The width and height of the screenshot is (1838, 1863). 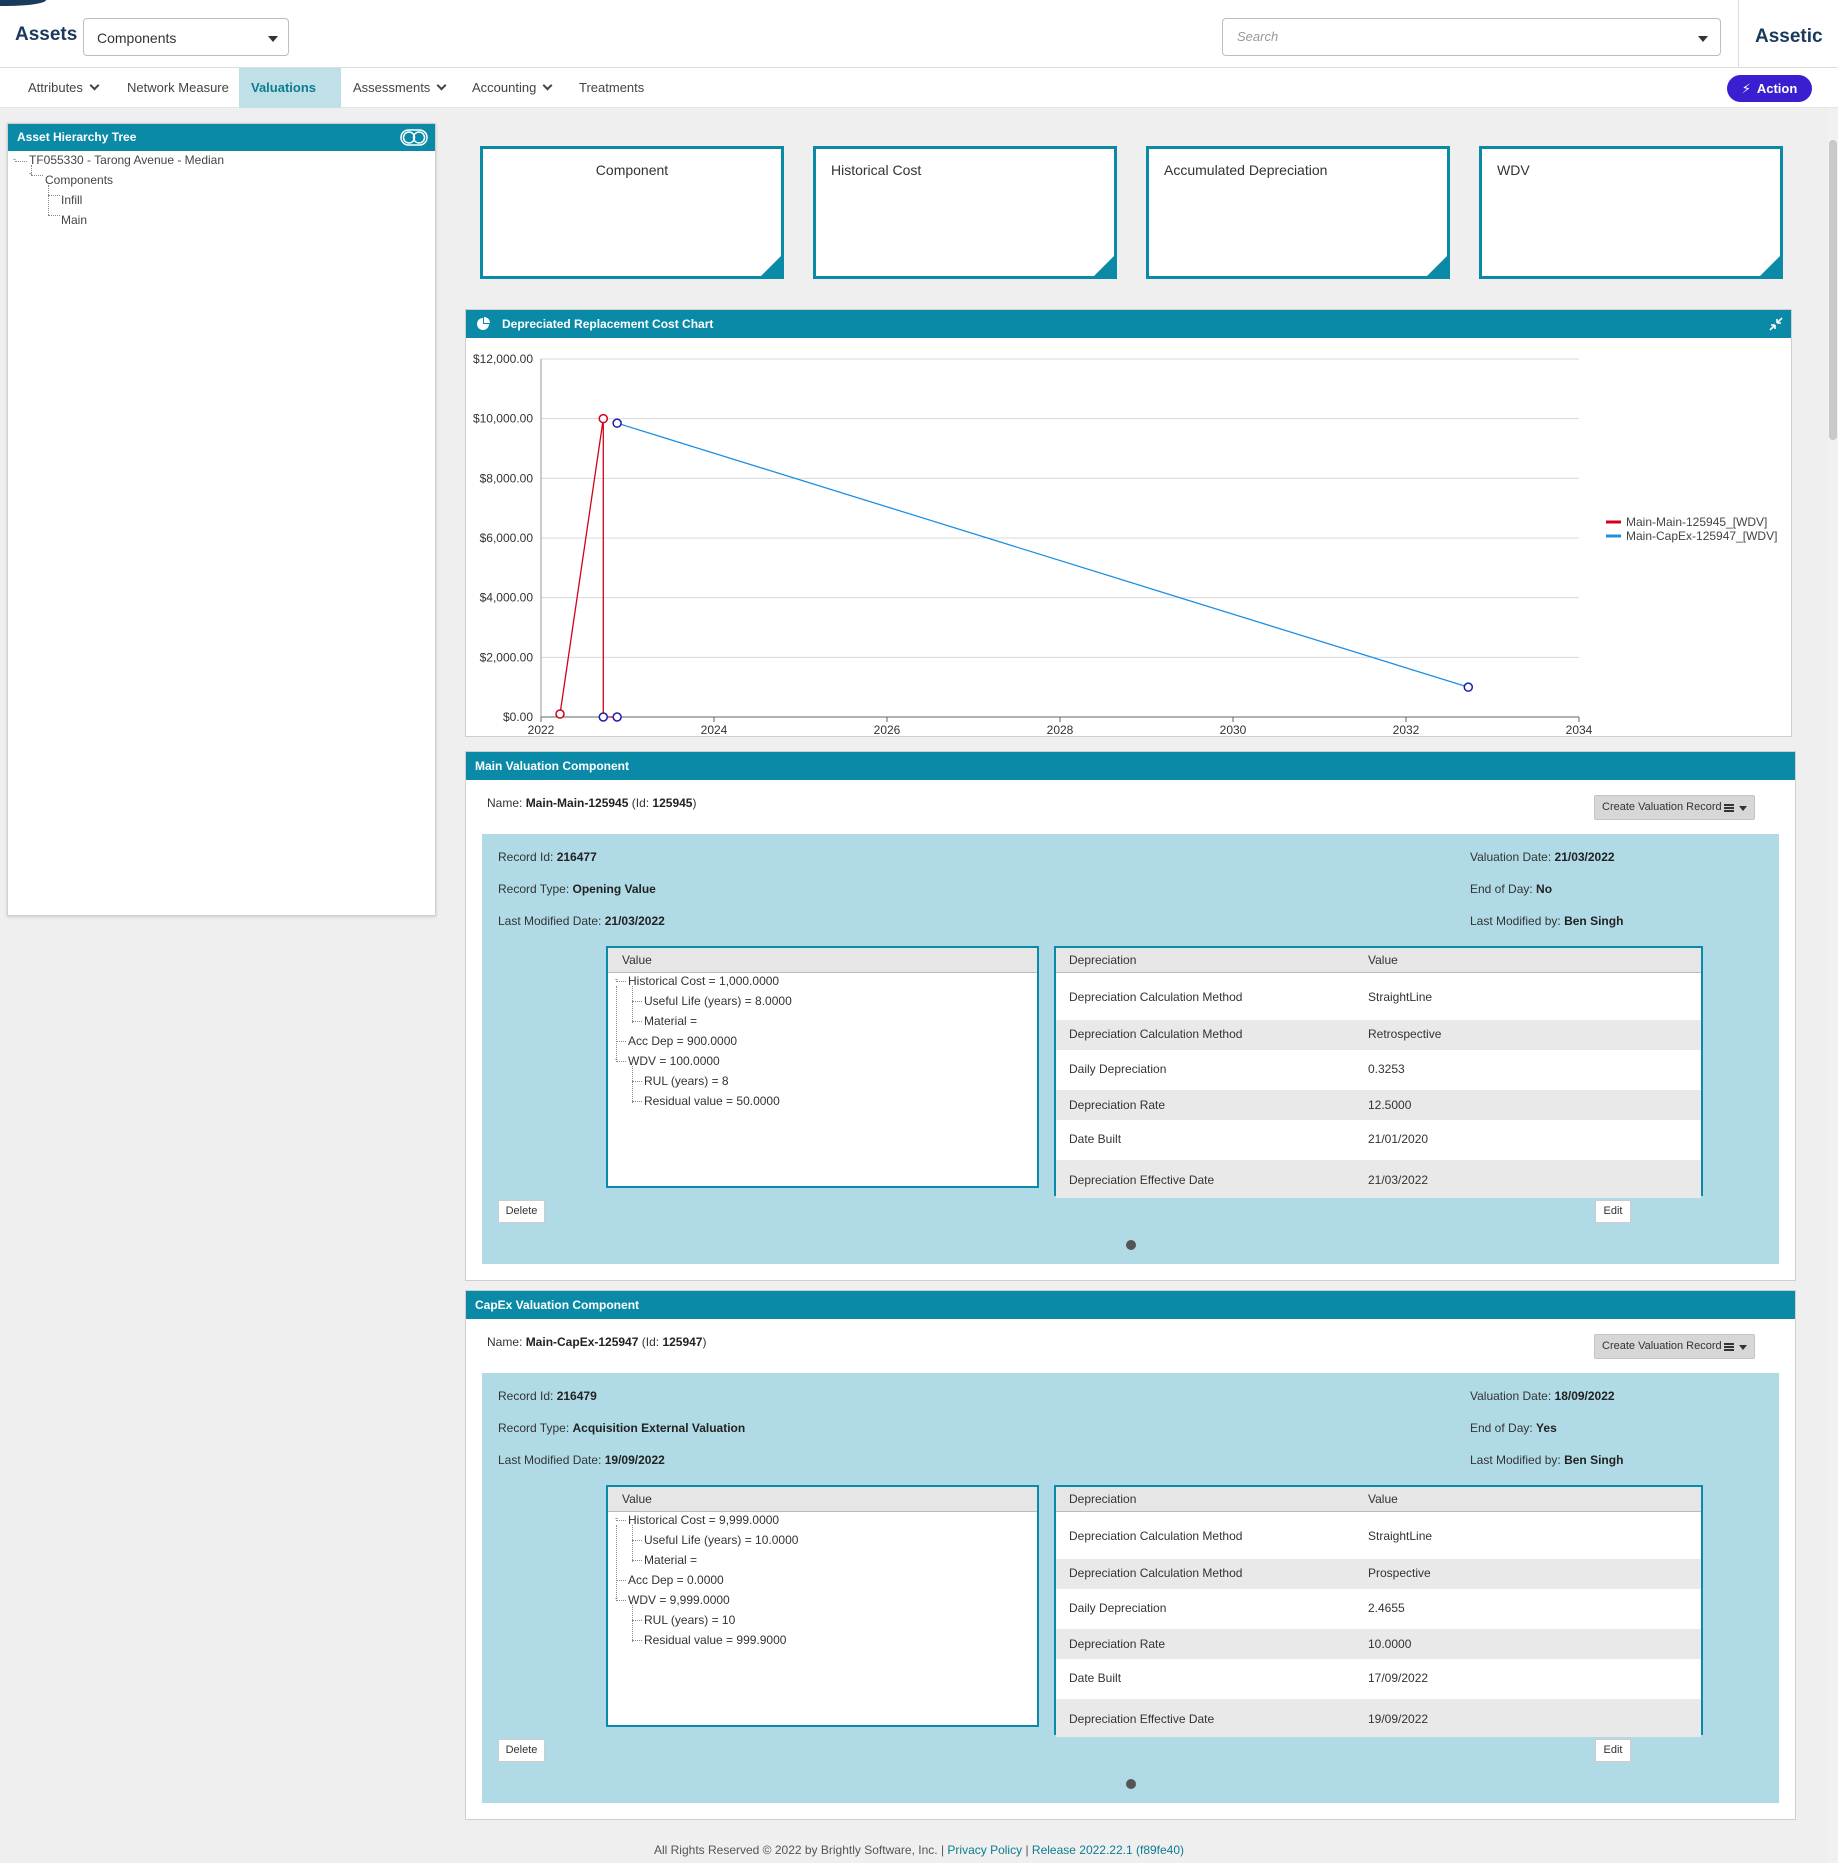 What do you see at coordinates (686, 1081) in the screenshot?
I see `tree-node-rul: RUL (years) = 8` at bounding box center [686, 1081].